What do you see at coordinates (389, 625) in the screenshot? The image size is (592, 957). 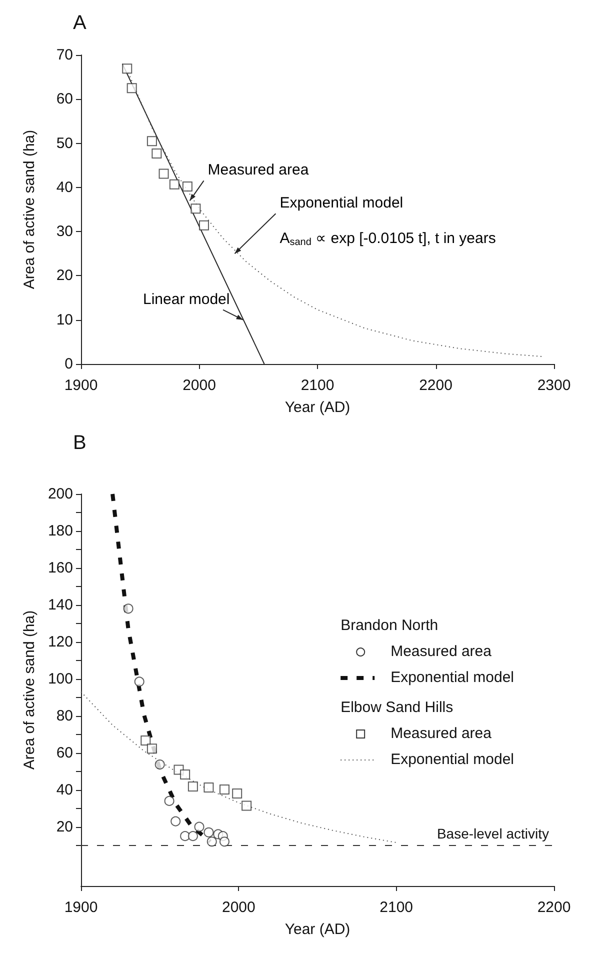 I see `annotation: Brandon North` at bounding box center [389, 625].